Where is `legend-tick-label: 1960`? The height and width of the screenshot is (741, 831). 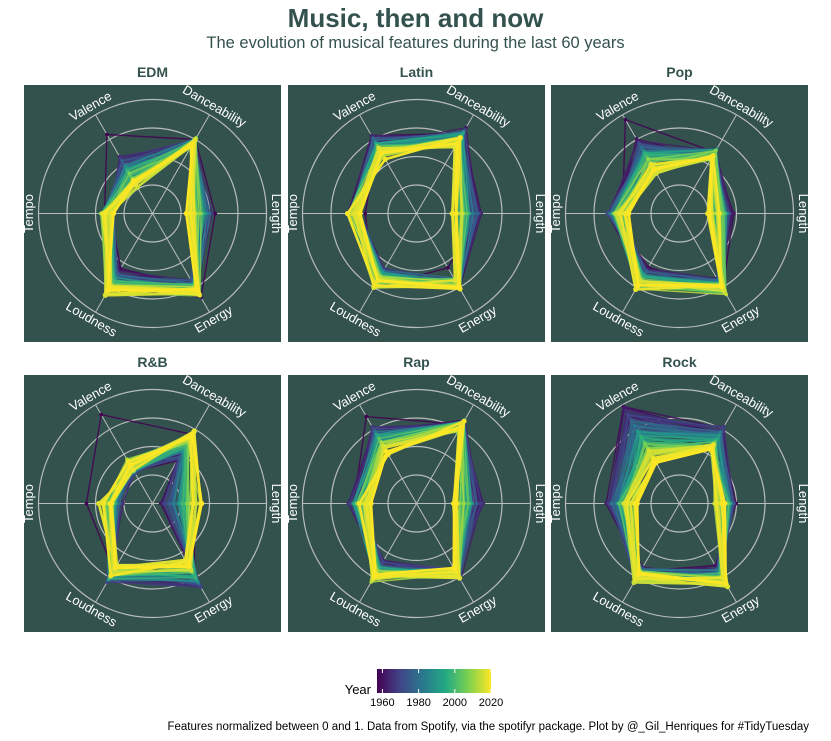
legend-tick-label: 1960 is located at coordinates (382, 703).